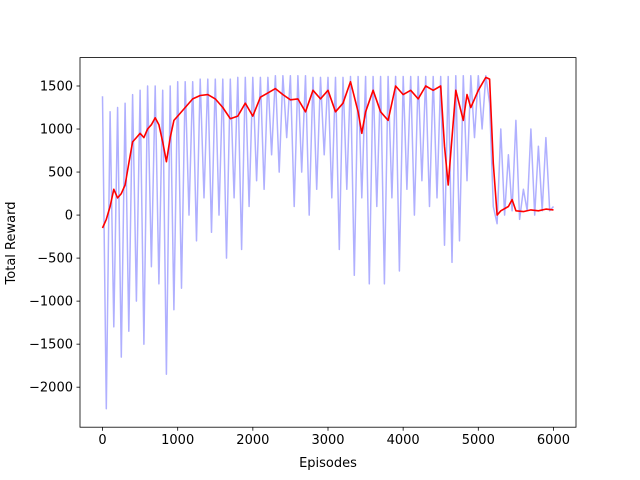 This screenshot has height=480, width=640. Describe the element at coordinates (55, 259) in the screenshot. I see `y-tick-label: −500` at that location.